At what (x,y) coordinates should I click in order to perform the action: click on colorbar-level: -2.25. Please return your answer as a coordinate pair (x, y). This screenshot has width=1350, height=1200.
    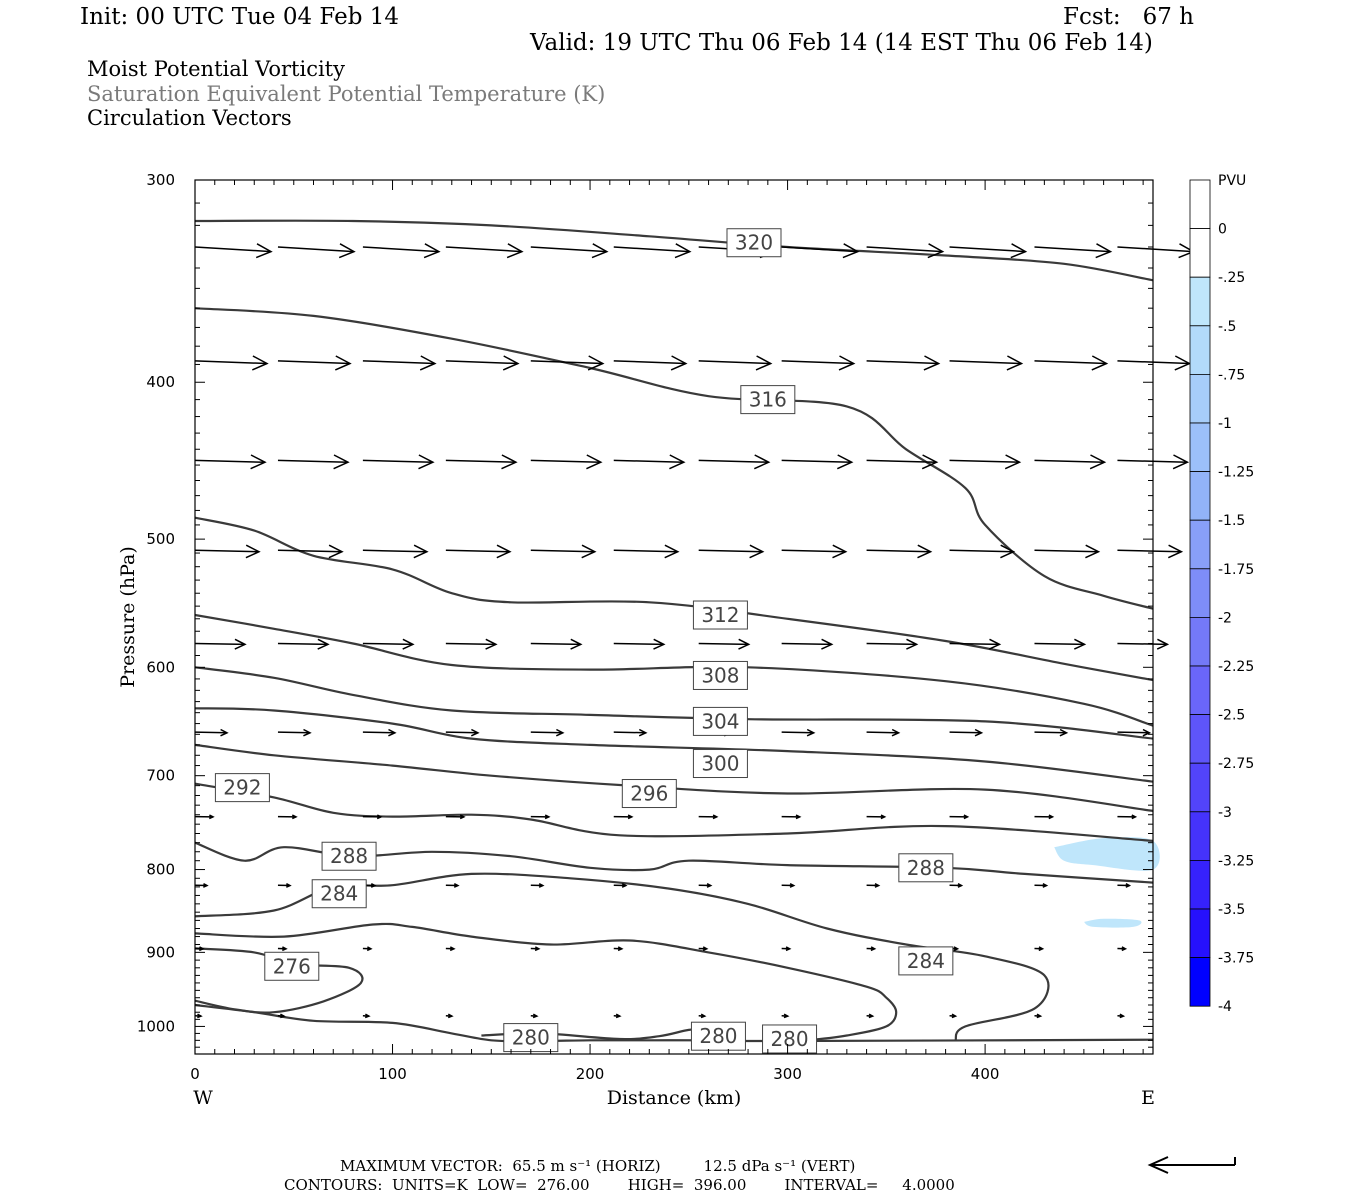
    Looking at the image, I should click on (1236, 667).